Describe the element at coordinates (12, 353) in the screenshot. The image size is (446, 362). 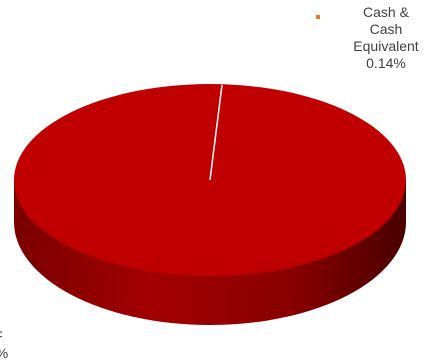
I see `main-label-value: 6%` at that location.